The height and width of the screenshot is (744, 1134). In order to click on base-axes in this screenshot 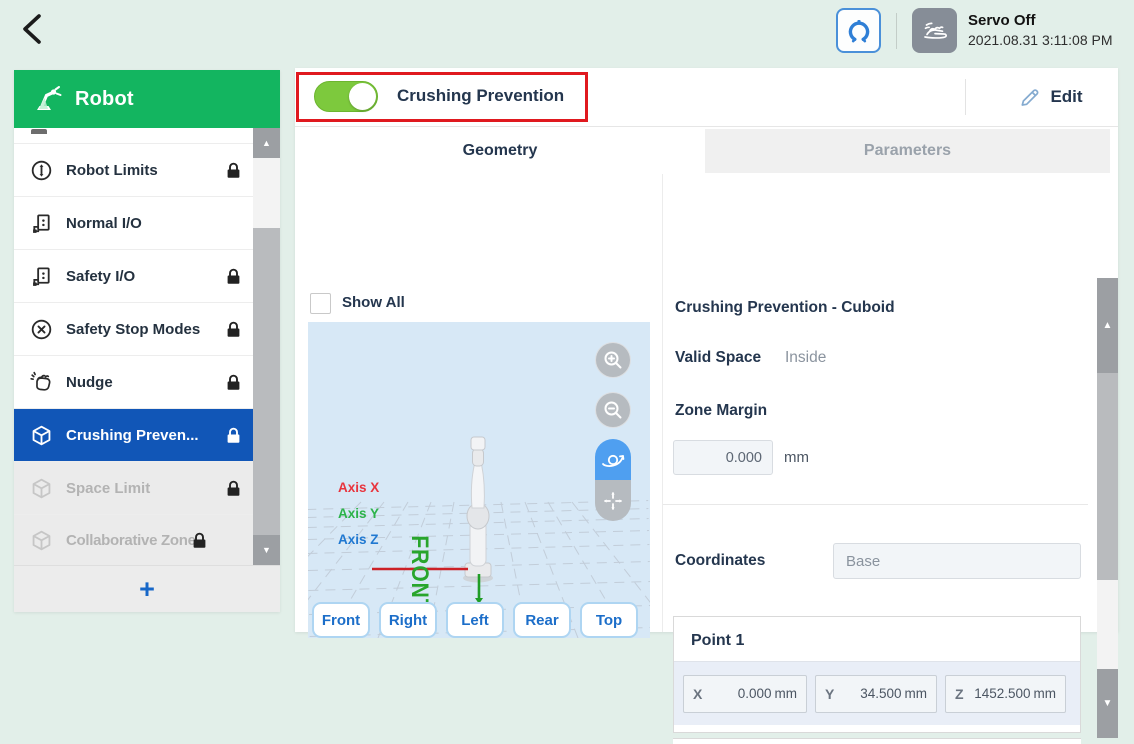, I will do `click(427, 585)`.